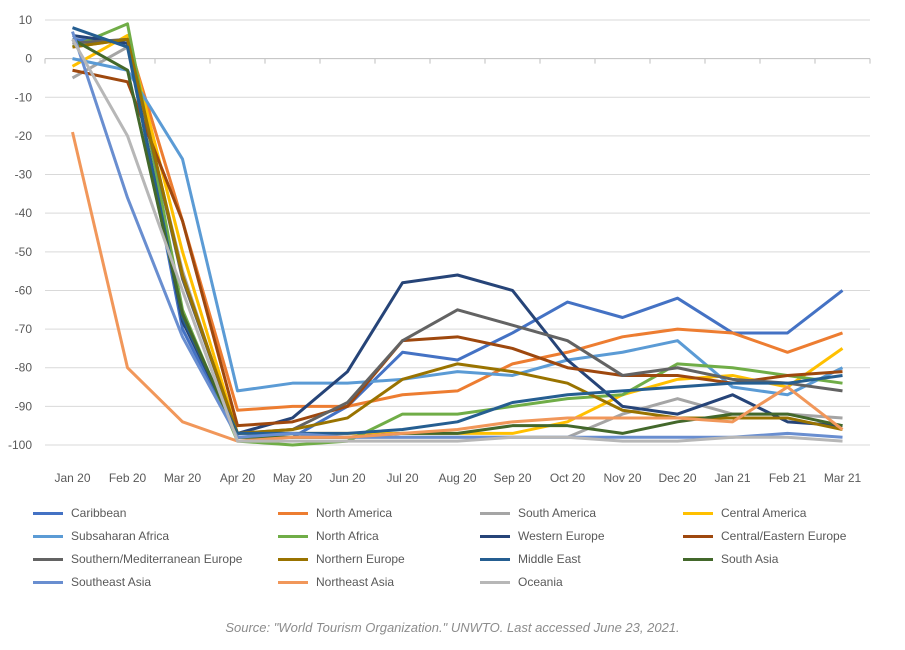 The image size is (905, 650). I want to click on legend-item: North Africa, so click(379, 536).